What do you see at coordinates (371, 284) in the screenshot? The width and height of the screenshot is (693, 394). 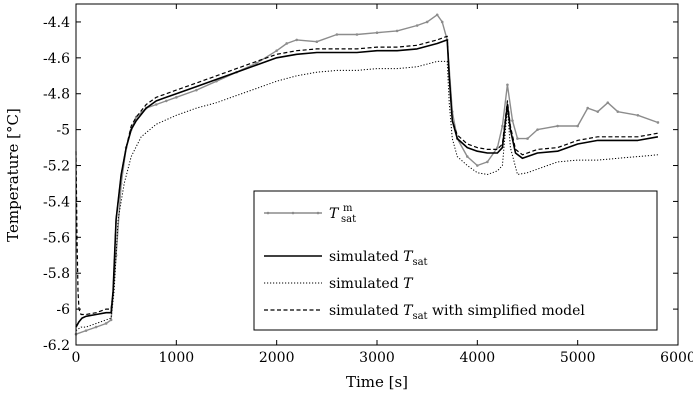 I see `legend-label-3: simulated T` at bounding box center [371, 284].